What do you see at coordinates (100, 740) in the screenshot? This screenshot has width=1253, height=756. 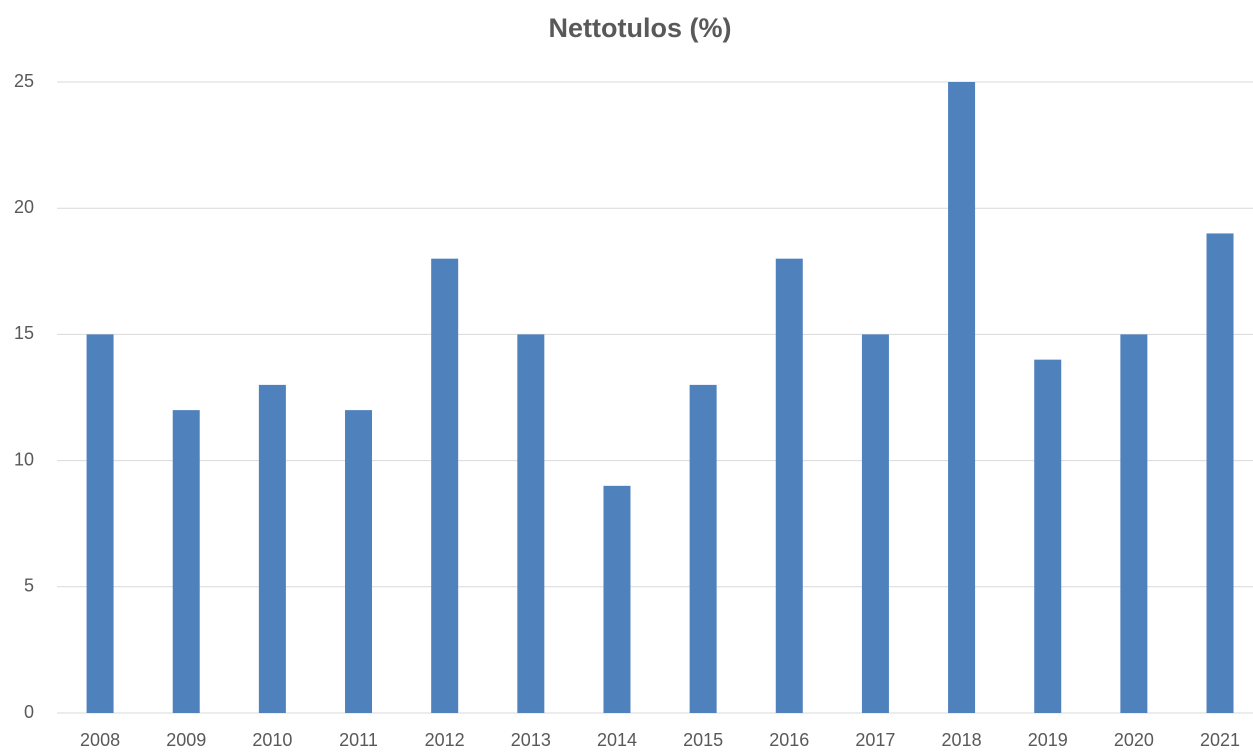 I see `x-tick-label: 2008` at bounding box center [100, 740].